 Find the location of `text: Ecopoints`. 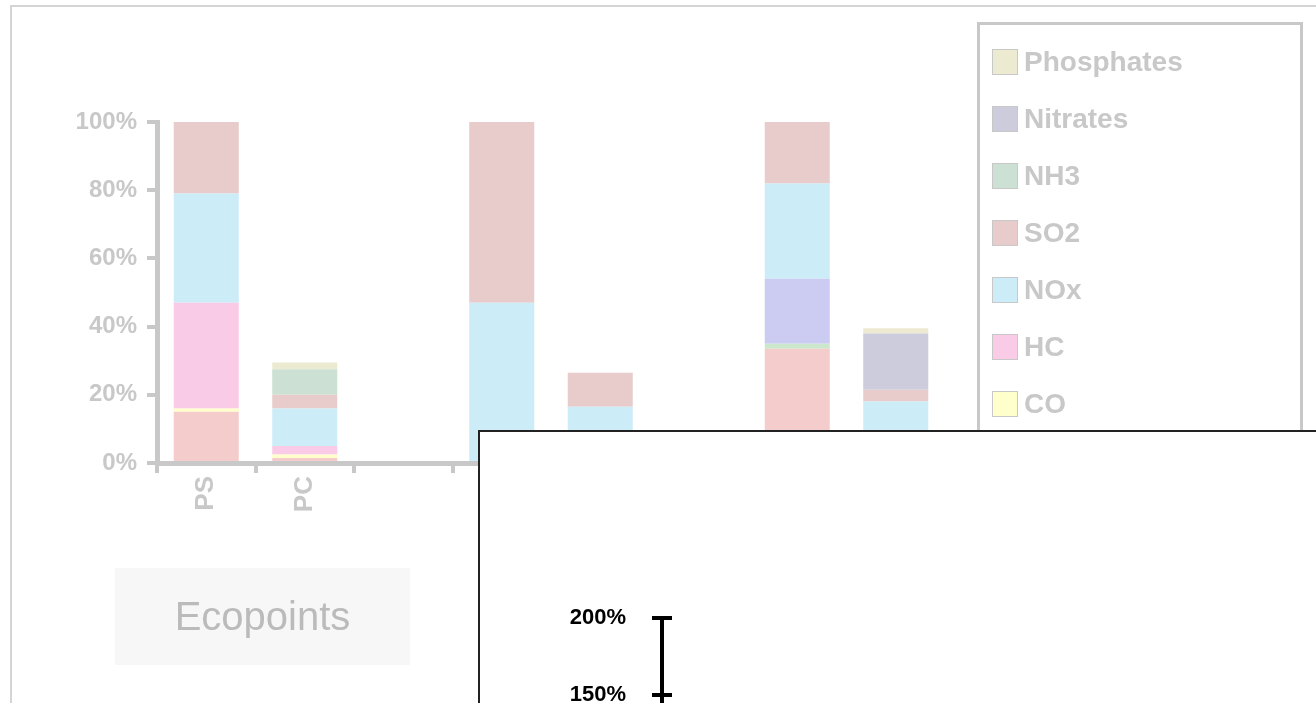

text: Ecopoints is located at coordinates (262, 616).